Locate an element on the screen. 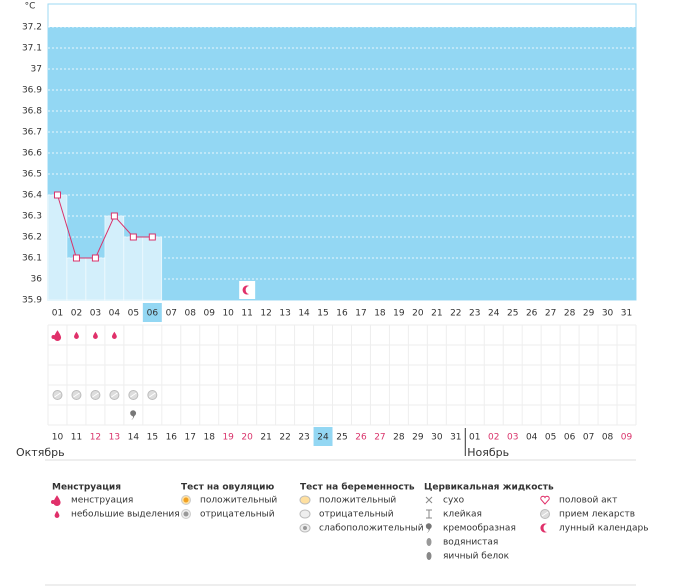 This screenshot has height=587, width=675. x-tick-label: 21 is located at coordinates (436, 314).